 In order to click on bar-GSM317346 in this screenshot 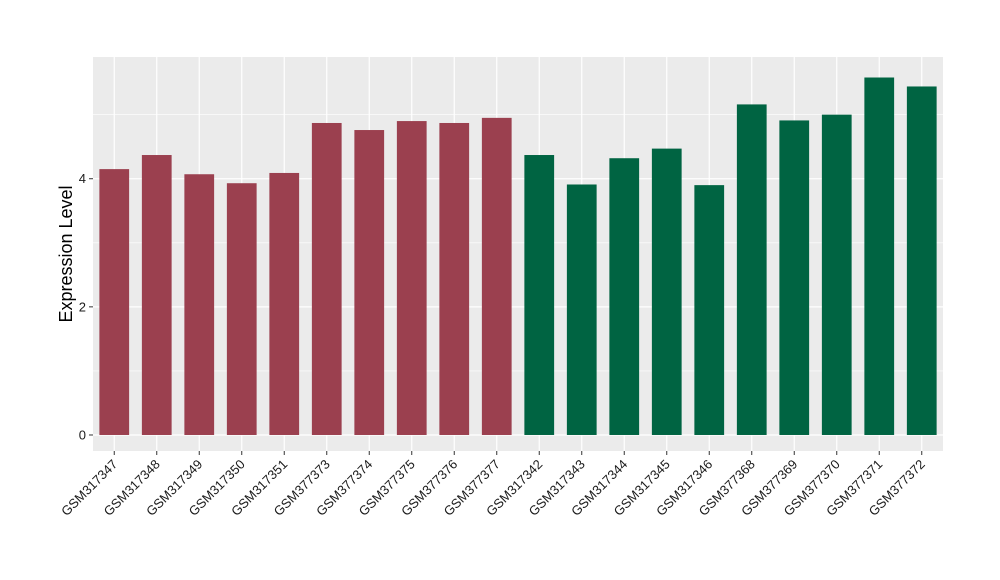, I will do `click(709, 310)`.